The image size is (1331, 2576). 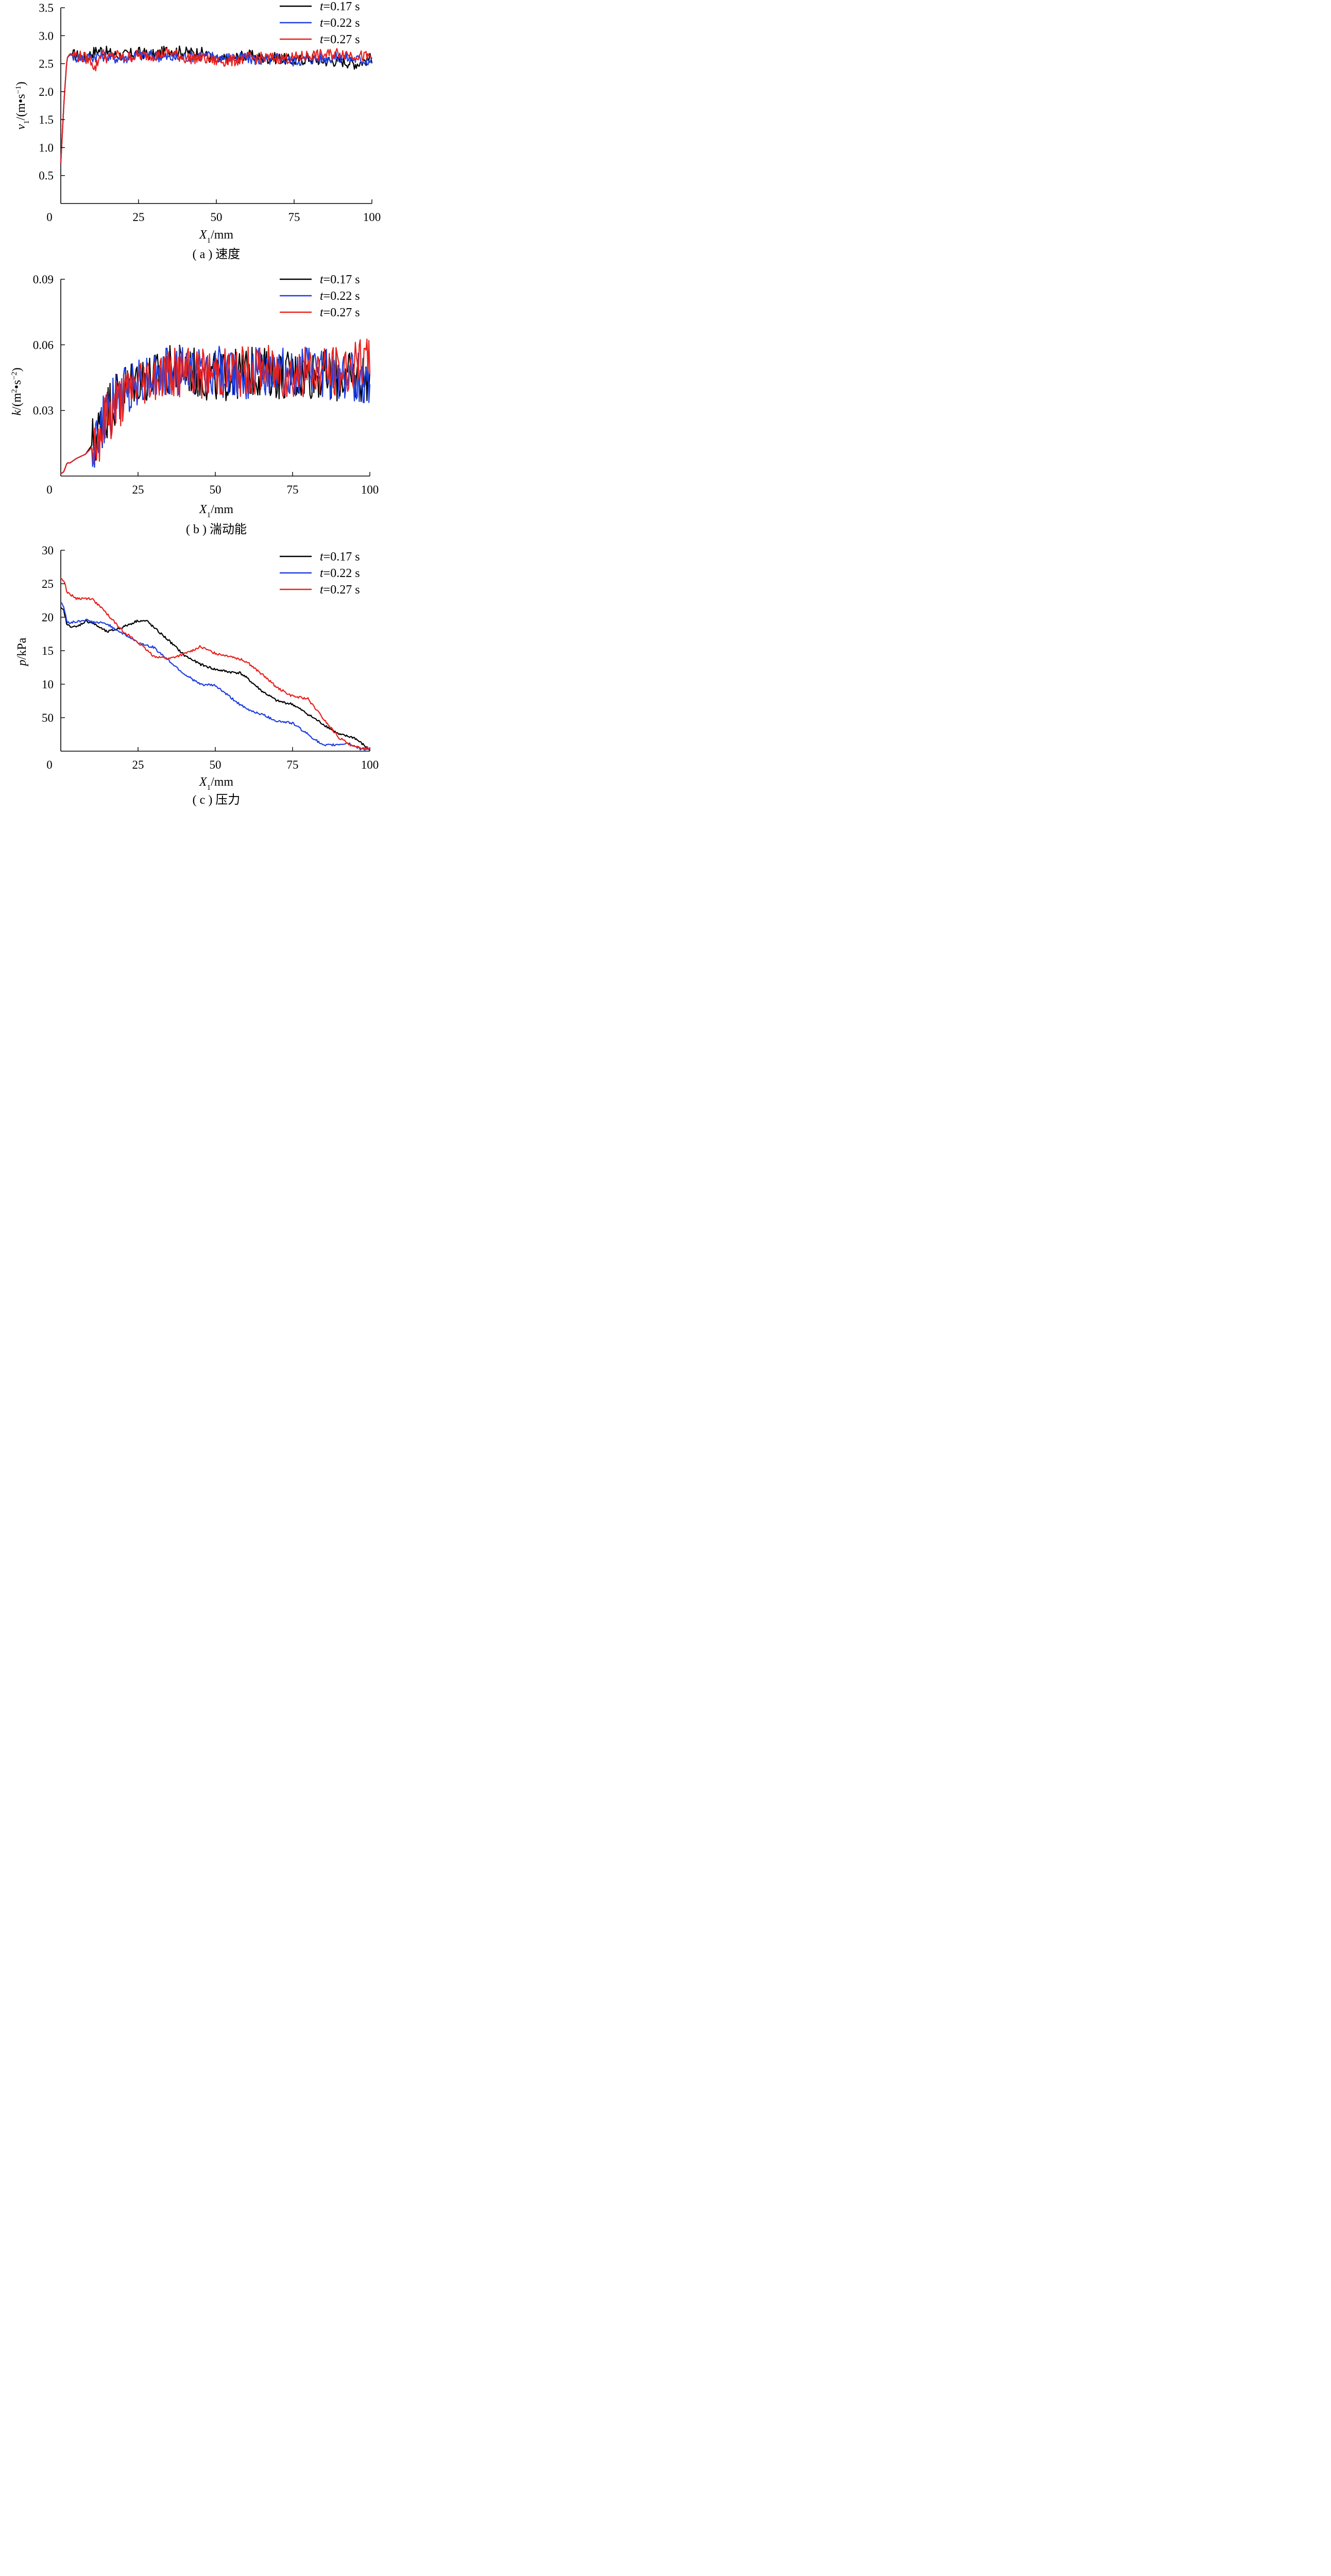 What do you see at coordinates (46, 148) in the screenshot?
I see `y-tick-label: 1.0` at bounding box center [46, 148].